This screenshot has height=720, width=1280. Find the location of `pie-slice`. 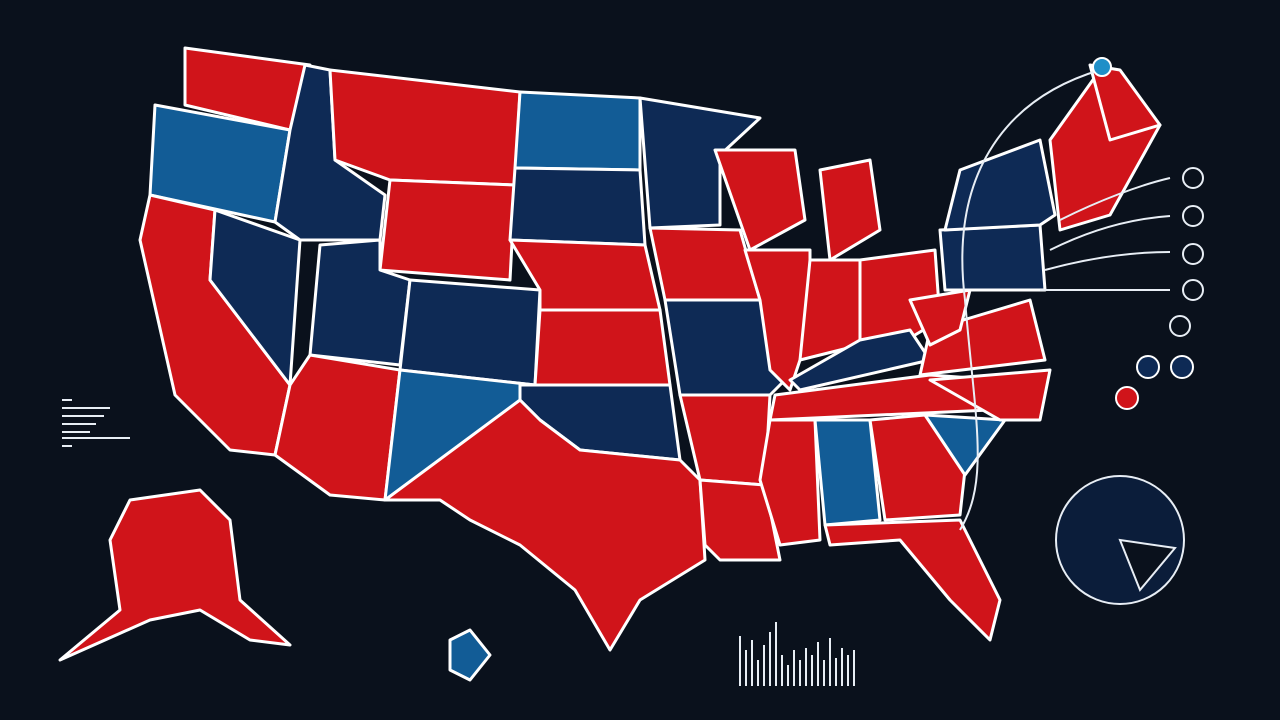

pie-slice is located at coordinates (1147, 565).